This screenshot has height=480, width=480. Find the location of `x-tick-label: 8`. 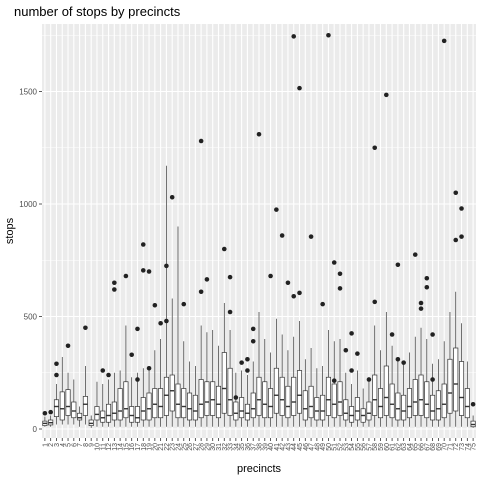

x-tick-label: 8 is located at coordinates (86, 445).